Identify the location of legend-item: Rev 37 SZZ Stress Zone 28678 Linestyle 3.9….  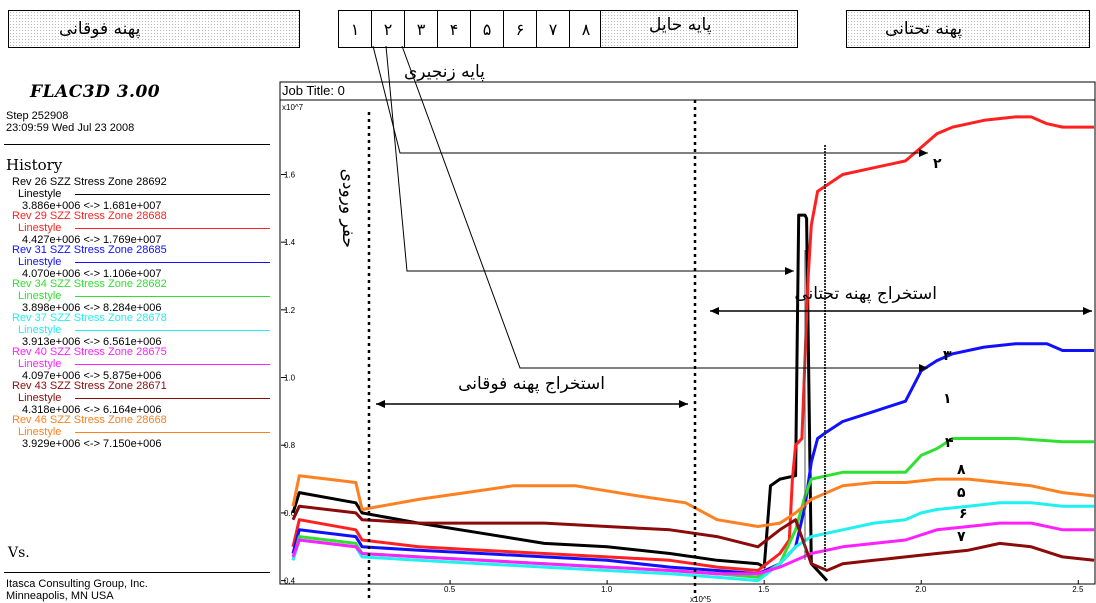
(136, 330).